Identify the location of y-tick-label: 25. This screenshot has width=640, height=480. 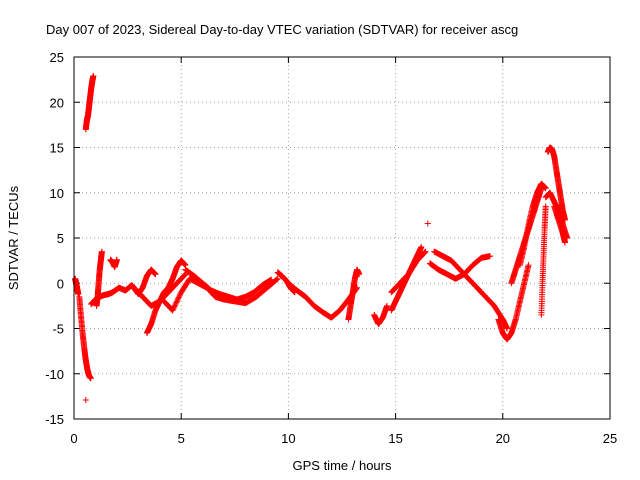
(57, 57).